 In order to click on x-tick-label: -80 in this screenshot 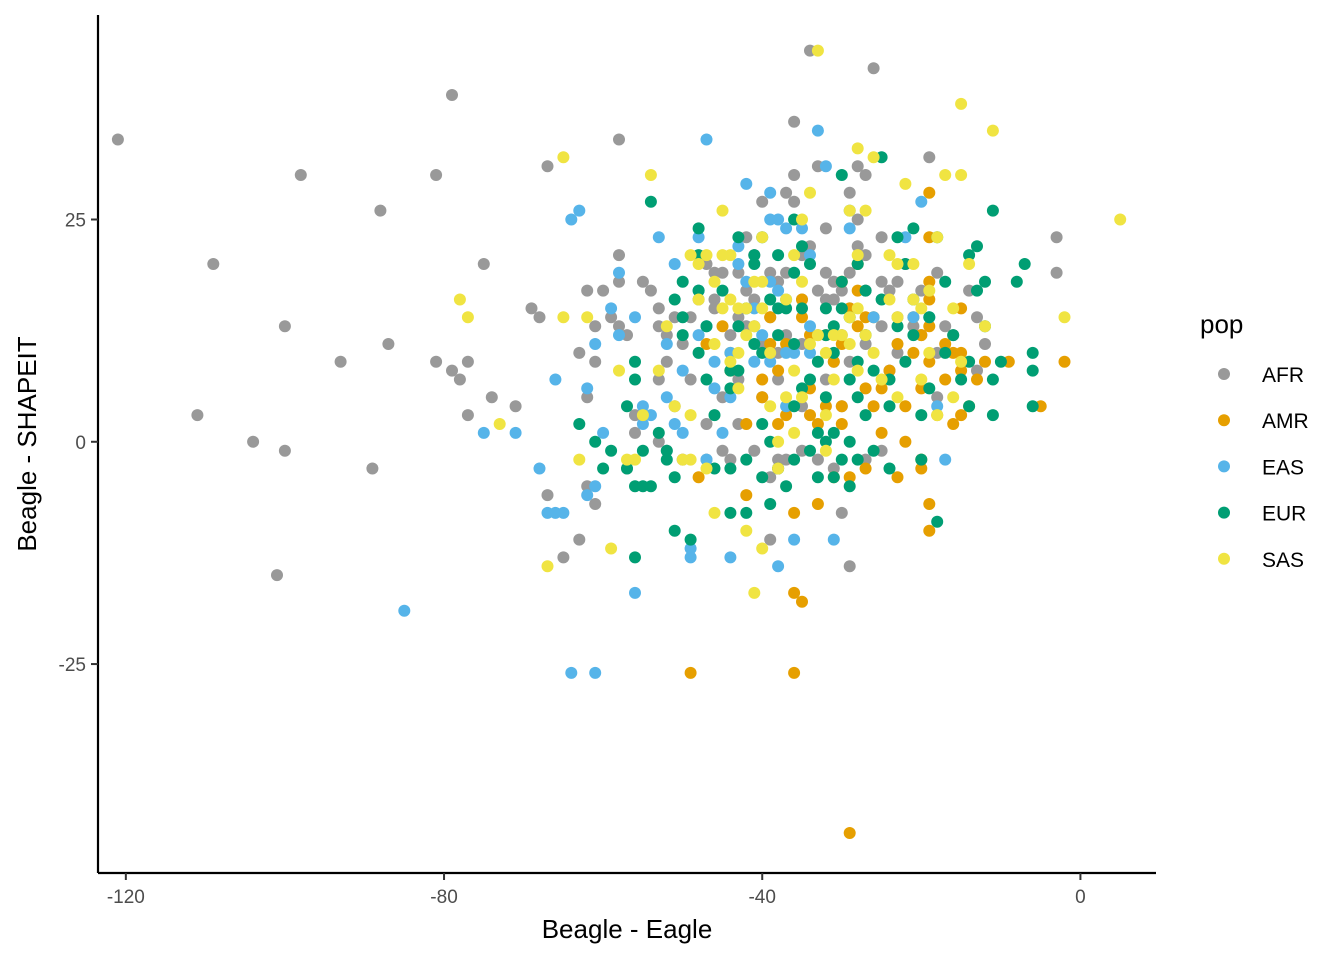, I will do `click(443, 897)`.